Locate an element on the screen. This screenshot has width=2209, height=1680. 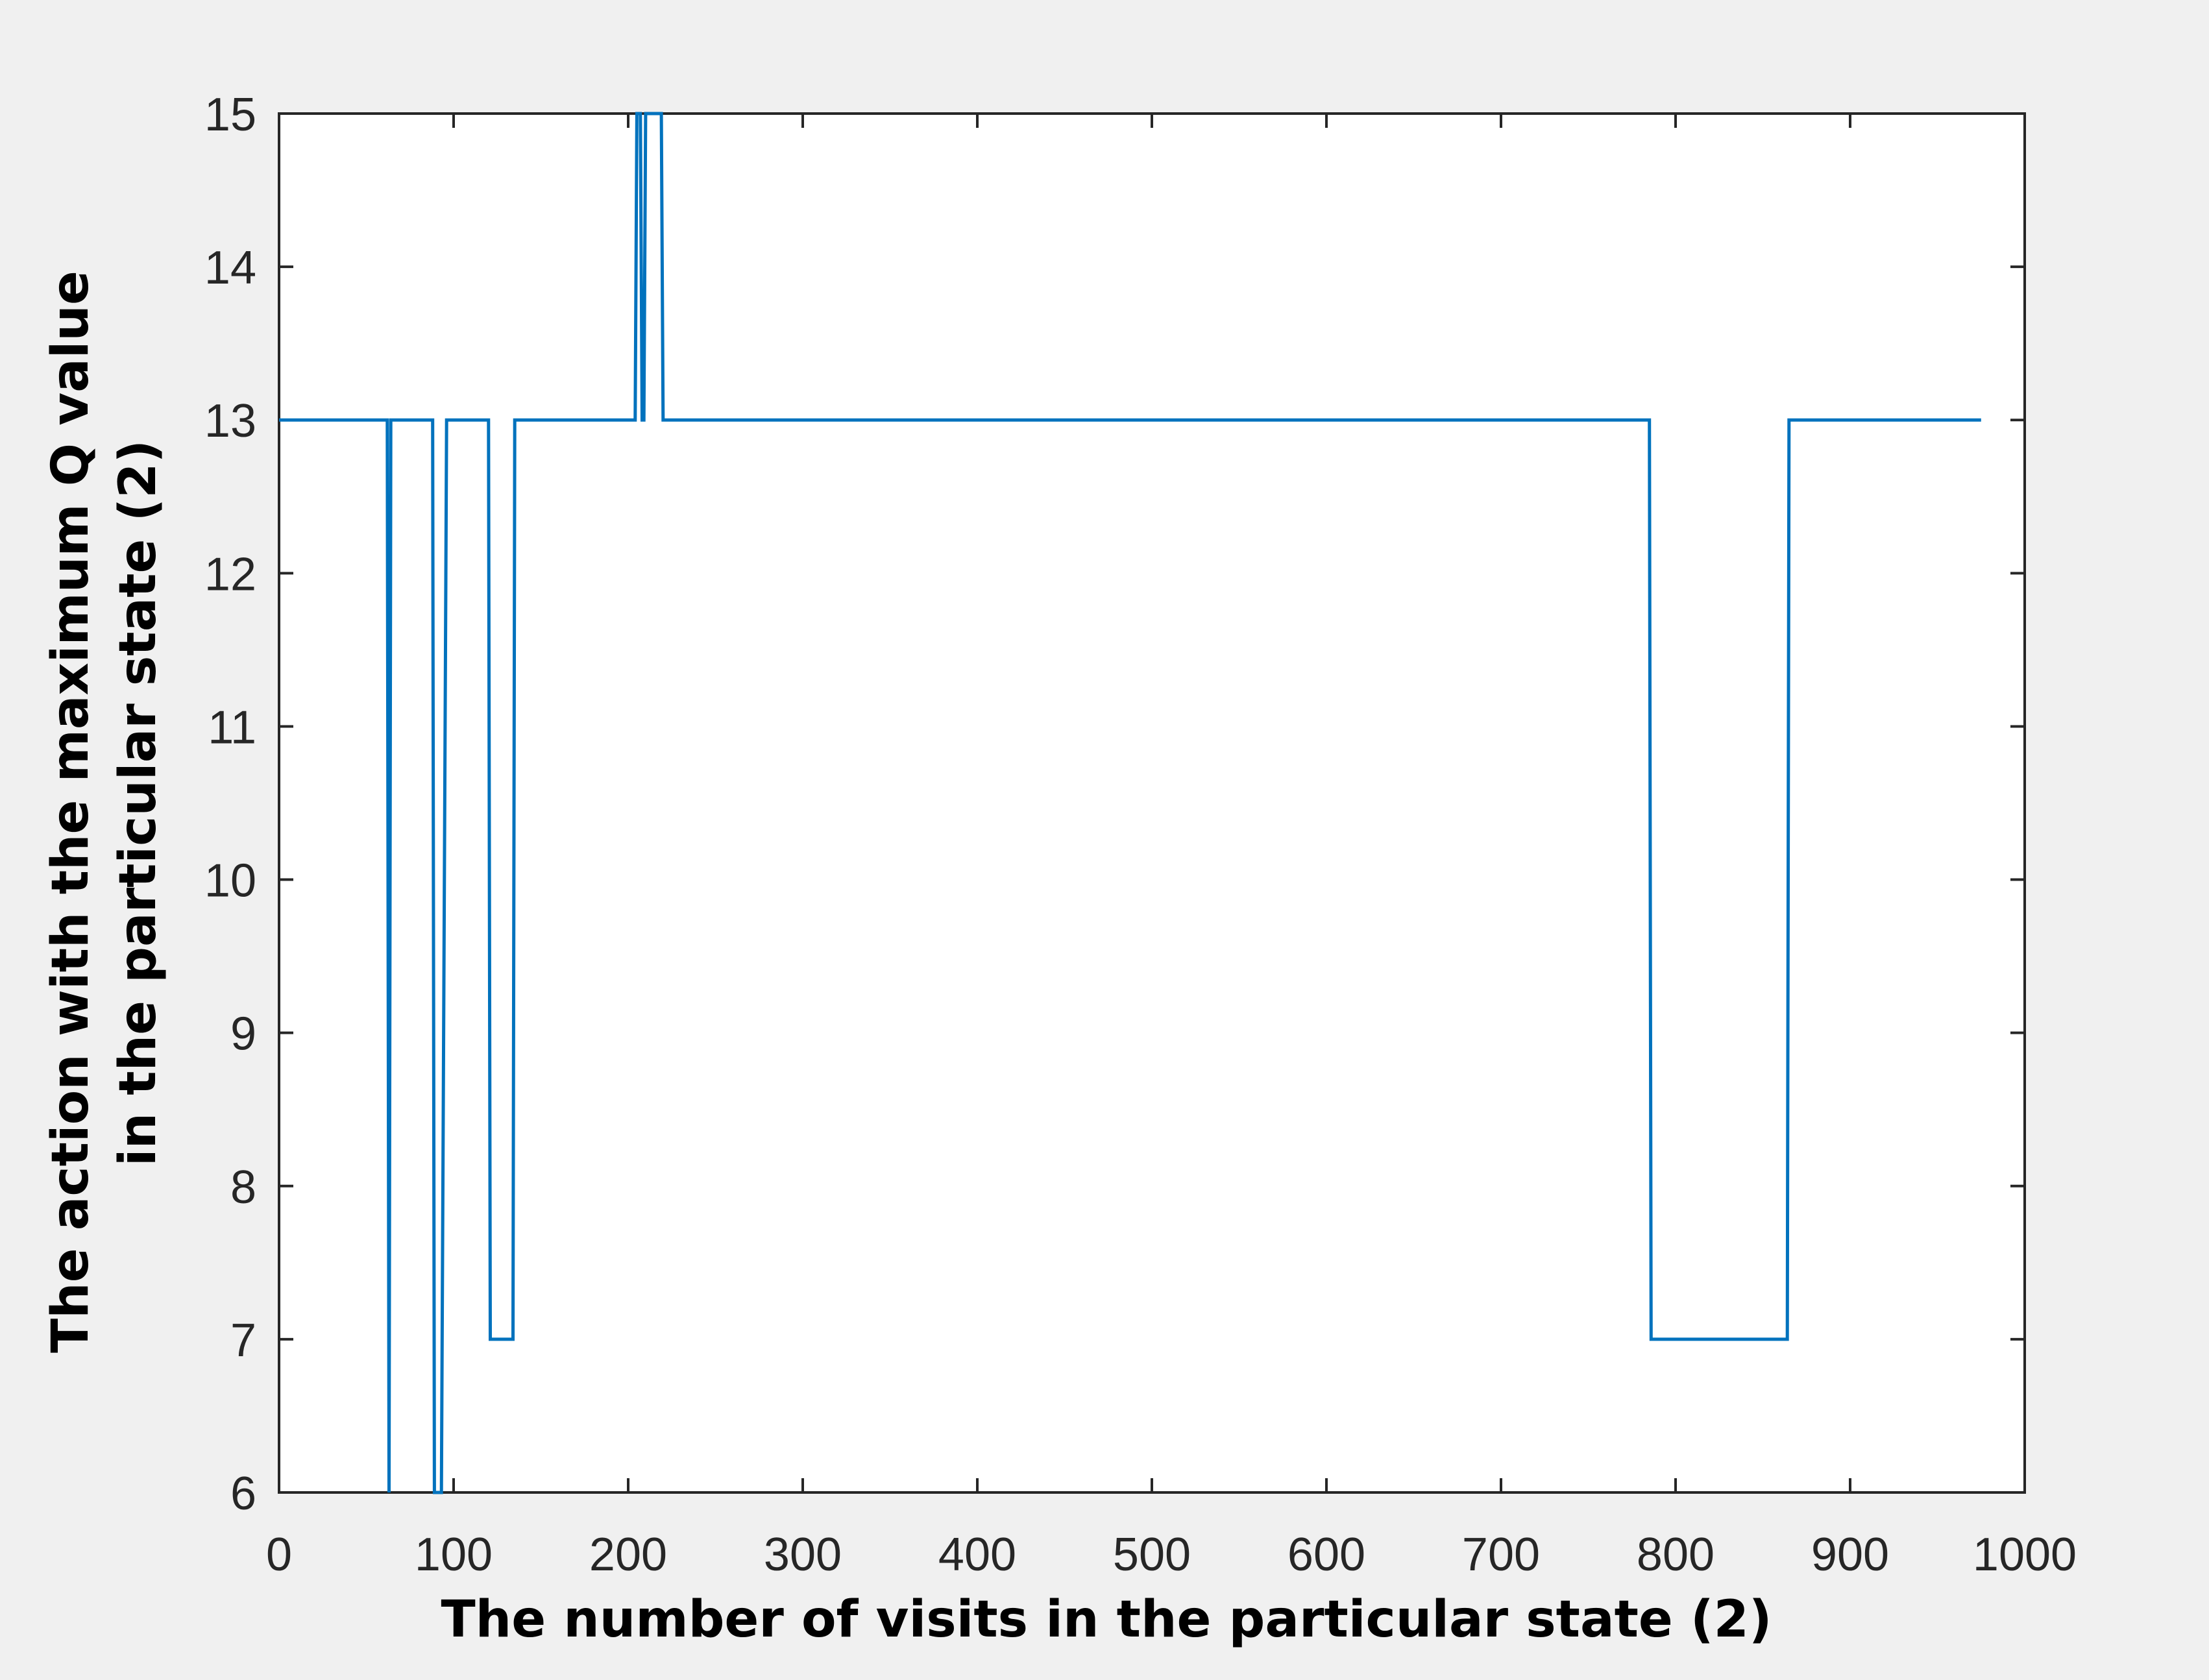
y-tick-label: 11 is located at coordinates (232, 727).